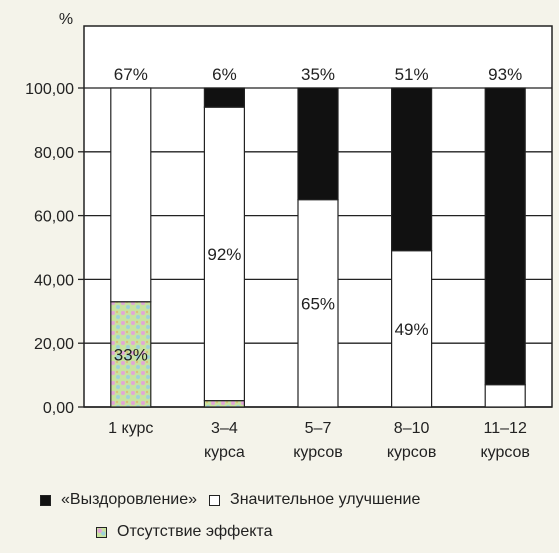 The width and height of the screenshot is (559, 553). I want to click on legend-label-improvement: Значительное улучшение, so click(325, 499).